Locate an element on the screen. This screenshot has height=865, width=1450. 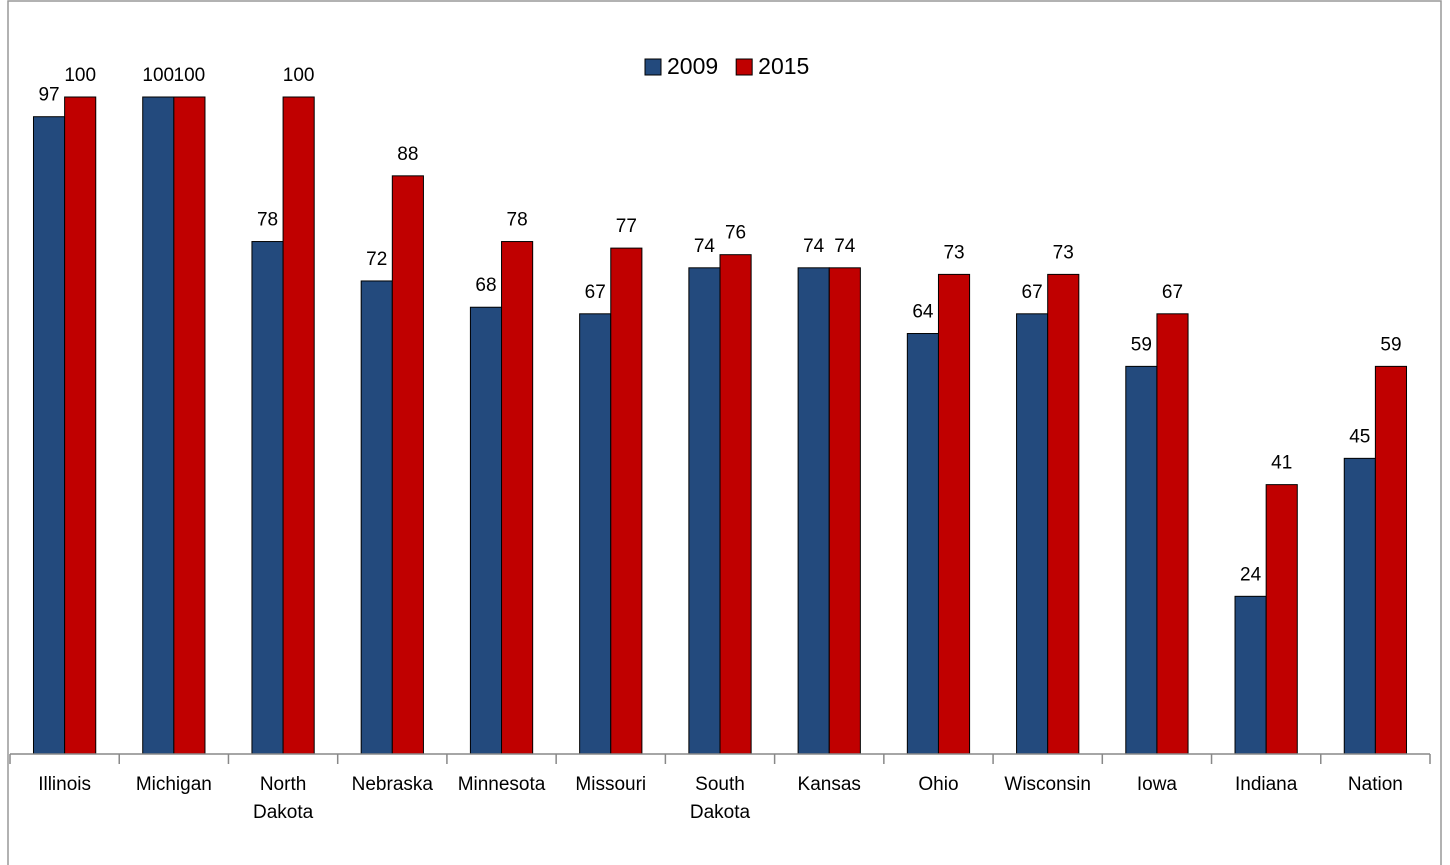
data-label: 77 is located at coordinates (626, 226).